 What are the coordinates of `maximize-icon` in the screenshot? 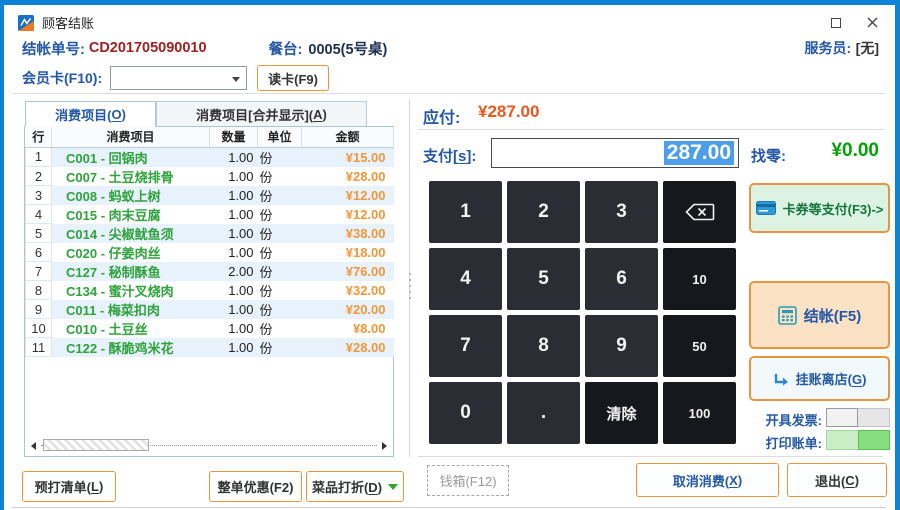 It's located at (836, 22).